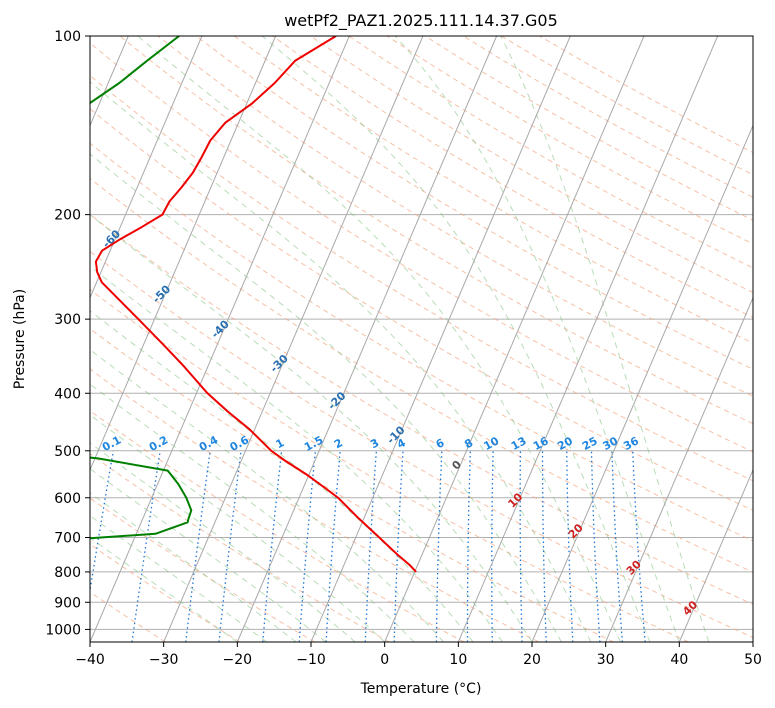 The image size is (775, 708). I want to click on chart-title: wetPf2_PAZ1.2025.111.14.37.G05, so click(421, 21).